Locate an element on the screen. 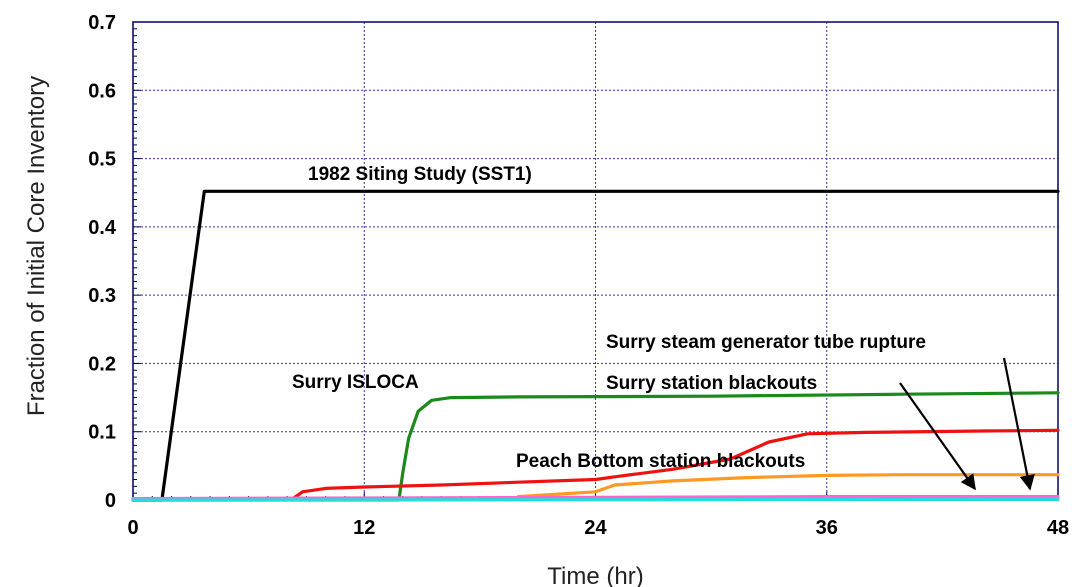  y-tick-label: 0.7 is located at coordinates (102, 23).